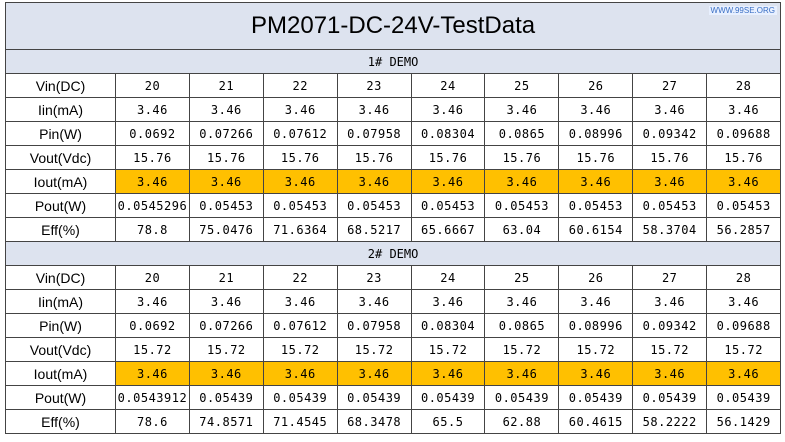 The width and height of the screenshot is (785, 442). What do you see at coordinates (300, 277) in the screenshot?
I see `cell: 22` at bounding box center [300, 277].